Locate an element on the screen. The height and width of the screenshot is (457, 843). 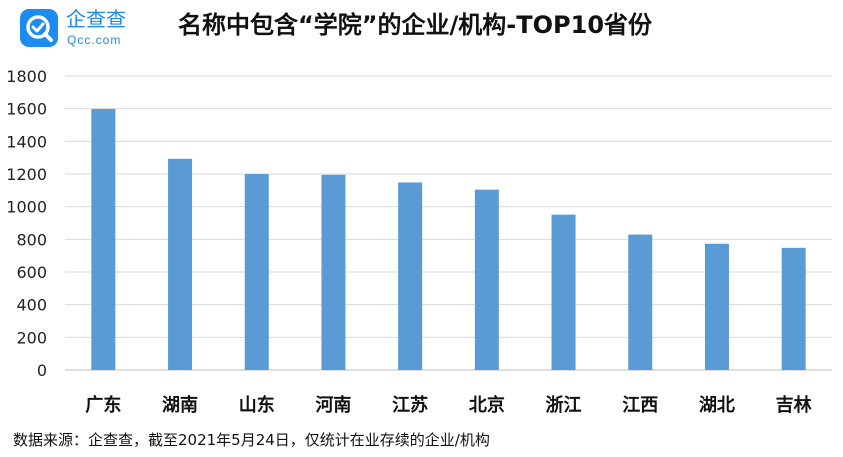
source-note: 数据来源：企查查，截至2021年5月24日，仅统计在业存续的企业/机构 is located at coordinates (251, 440).